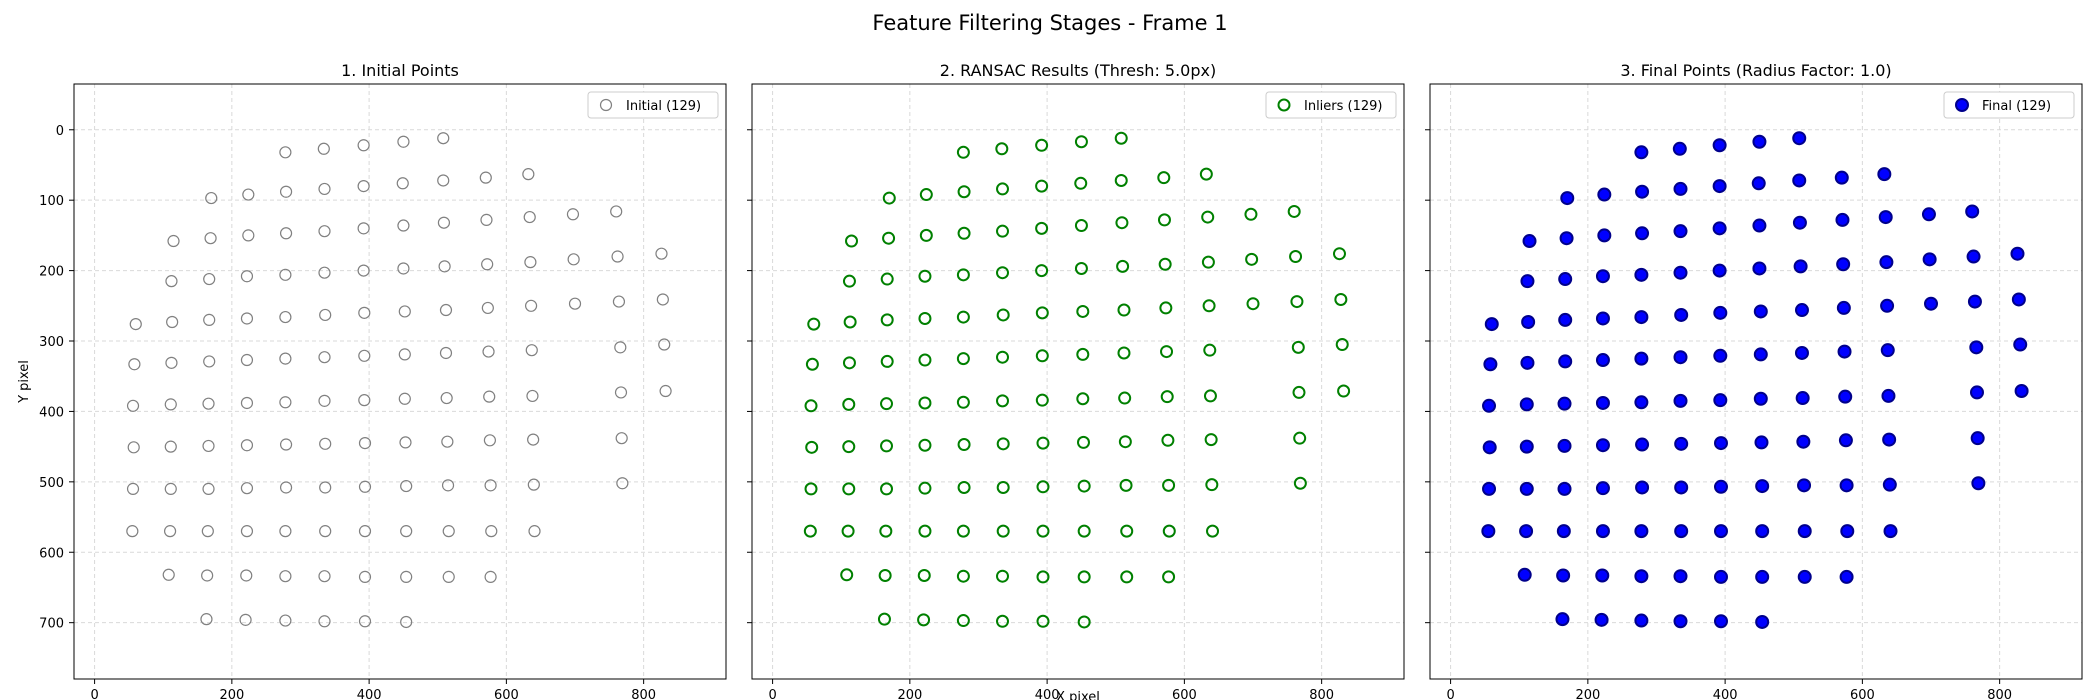 Image resolution: width=2100 pixels, height=700 pixels. I want to click on legend: Inliers (129), so click(1331, 105).